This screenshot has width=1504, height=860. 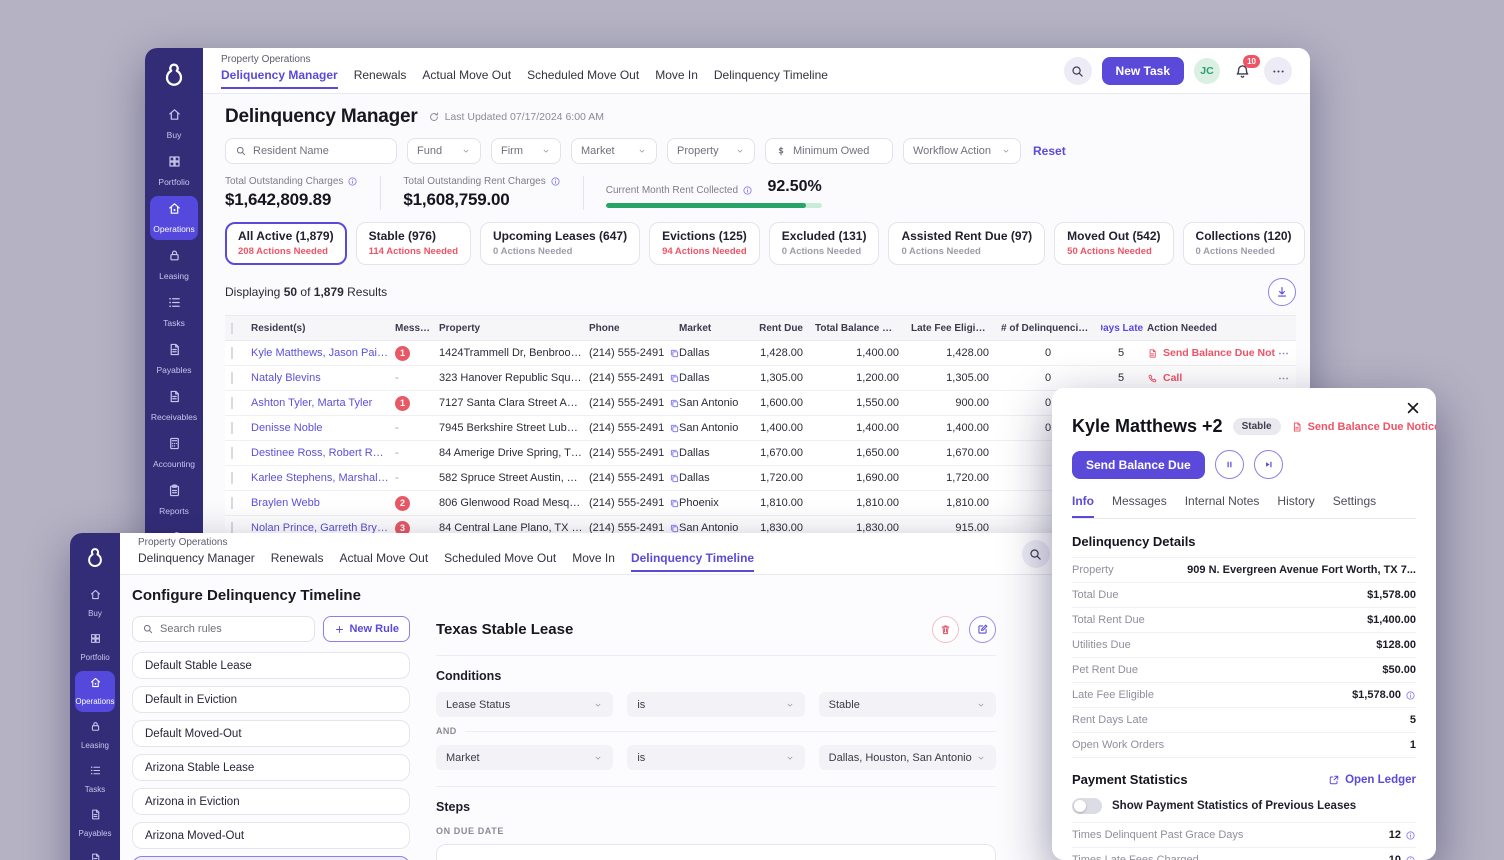 What do you see at coordinates (444, 151) in the screenshot?
I see `fund-filter: Fund` at bounding box center [444, 151].